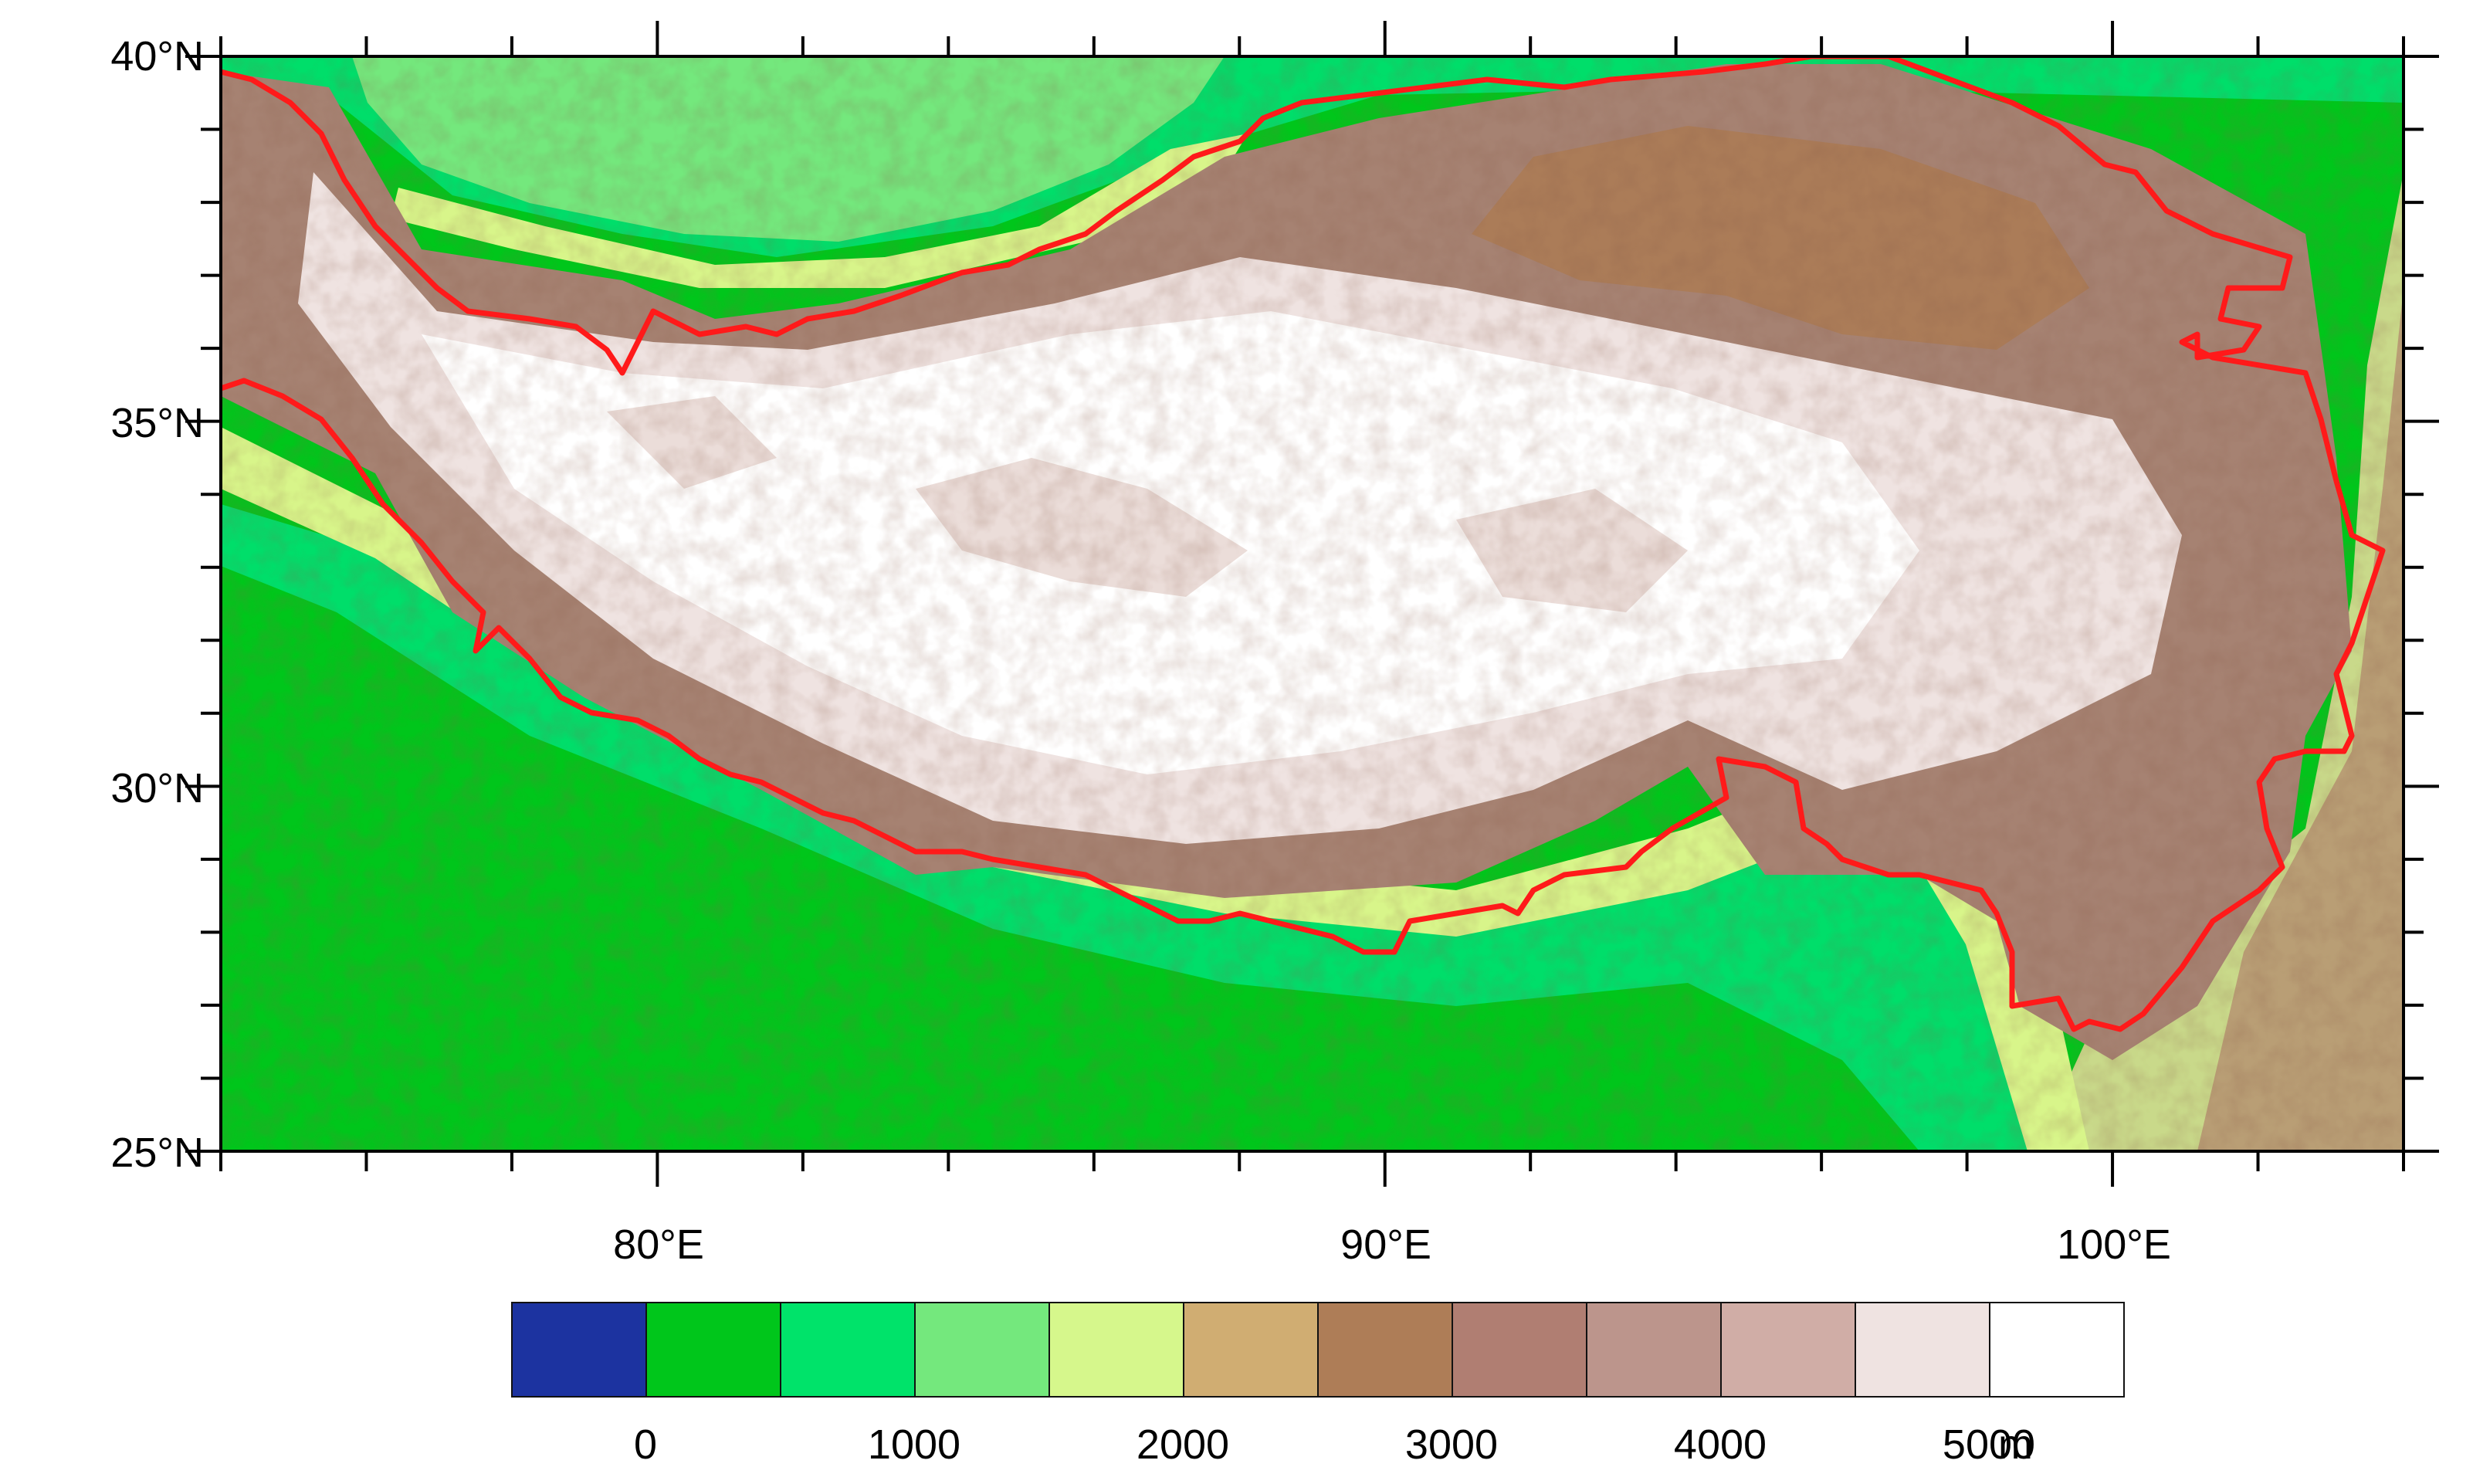 The height and width of the screenshot is (1484, 2473). Describe the element at coordinates (914, 1444) in the screenshot. I see `colorbar-label: 1000` at that location.